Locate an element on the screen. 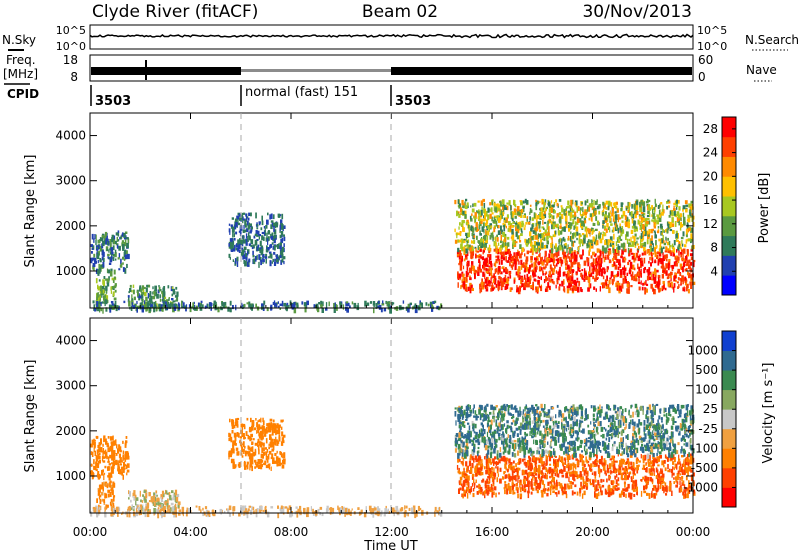  nsky-tick-bottom: 10^0 is located at coordinates (71, 46).